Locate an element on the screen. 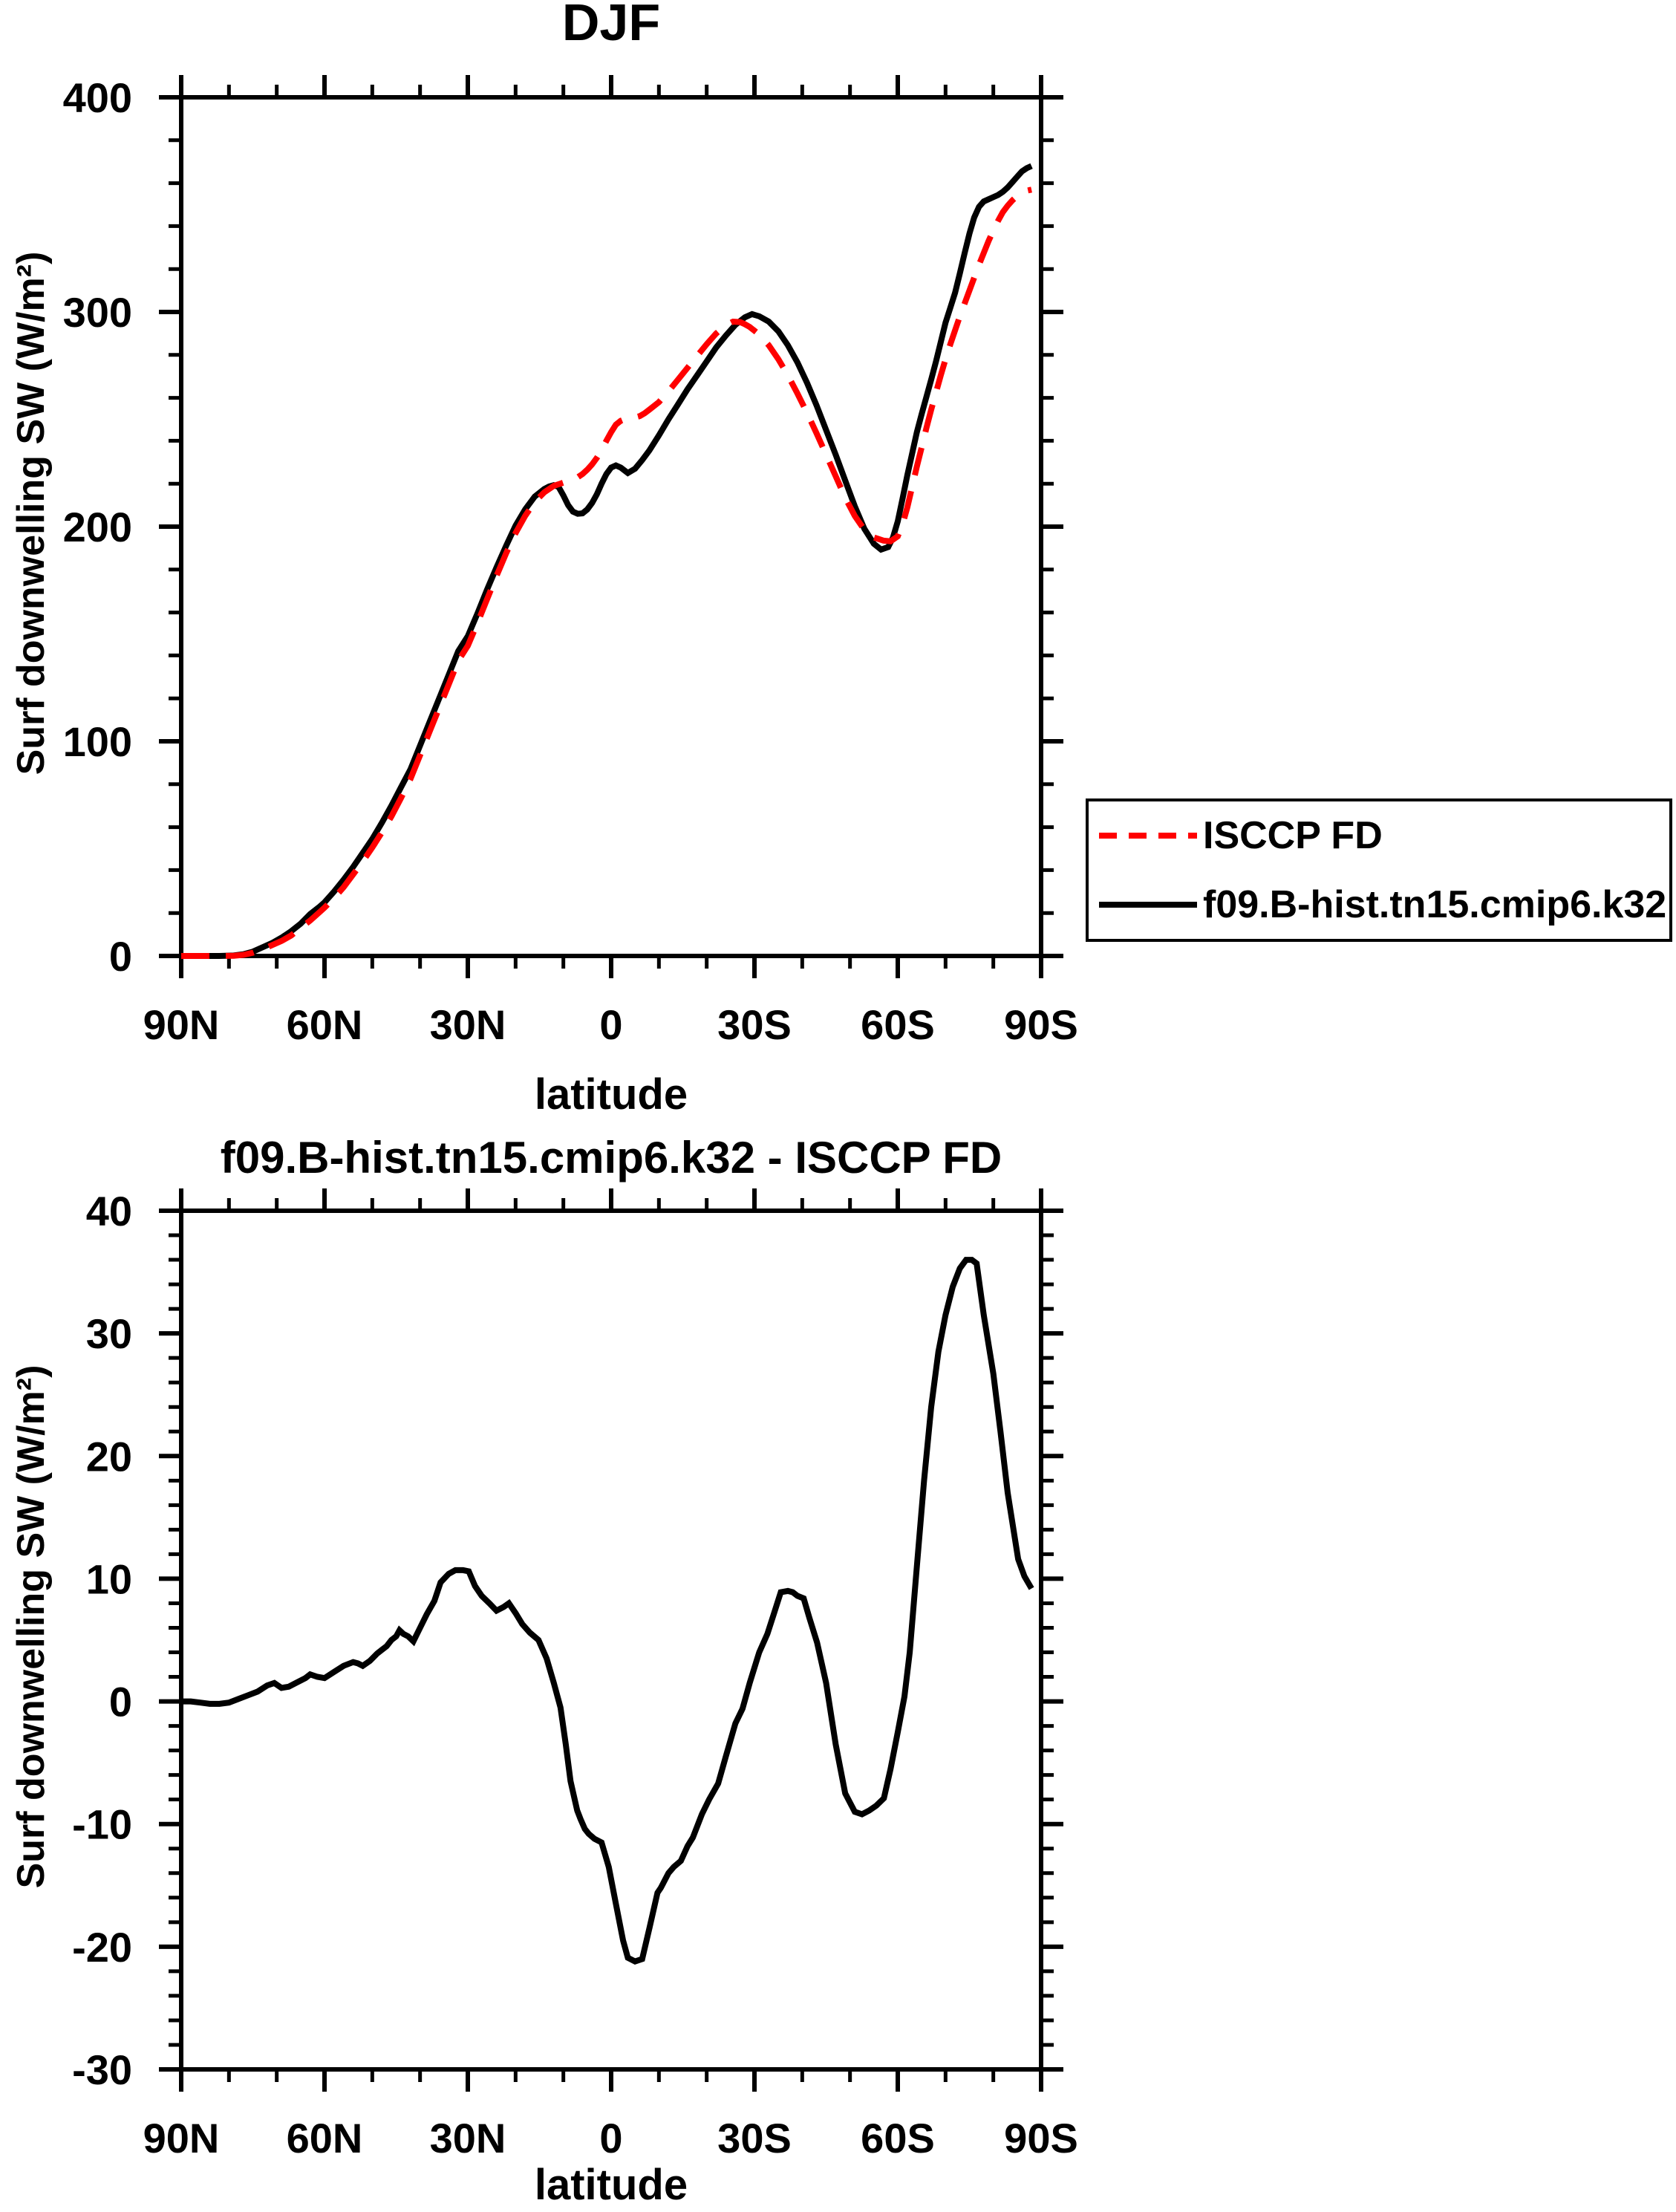  bottom-chart-title: f09.B-hist.tn15.cmip6.k32 - ISCCP FD is located at coordinates (611, 1158).